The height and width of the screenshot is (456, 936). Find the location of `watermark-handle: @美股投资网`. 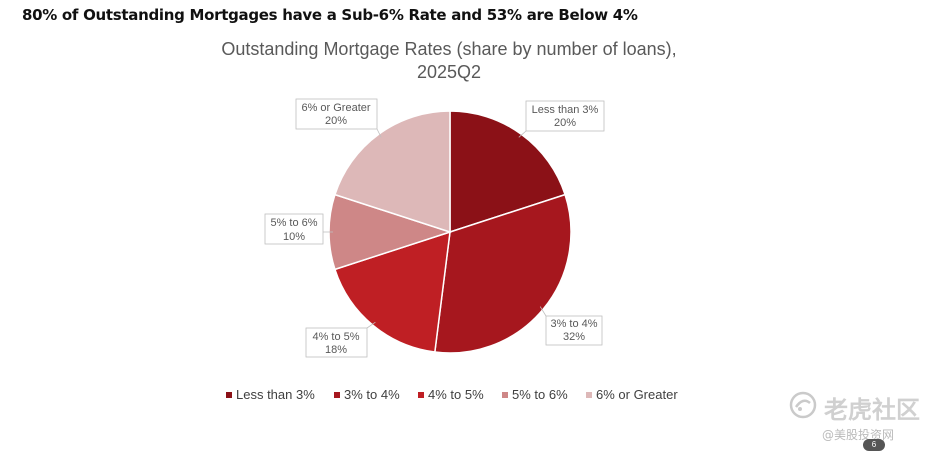

watermark-handle: @美股投资网 is located at coordinates (858, 435).